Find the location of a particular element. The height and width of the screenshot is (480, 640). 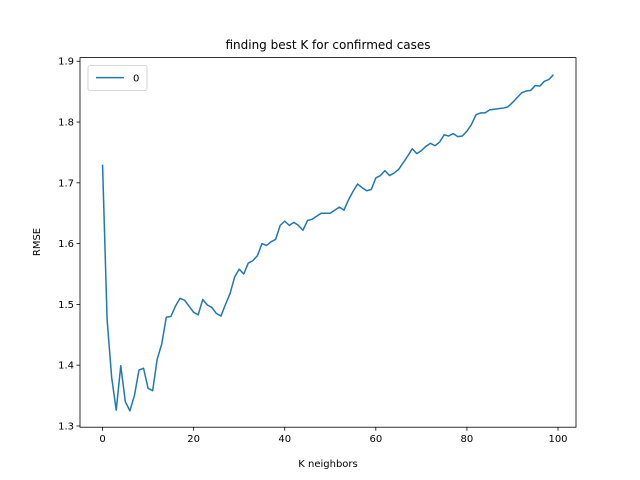

x-tick-label: 60 is located at coordinates (375, 439).